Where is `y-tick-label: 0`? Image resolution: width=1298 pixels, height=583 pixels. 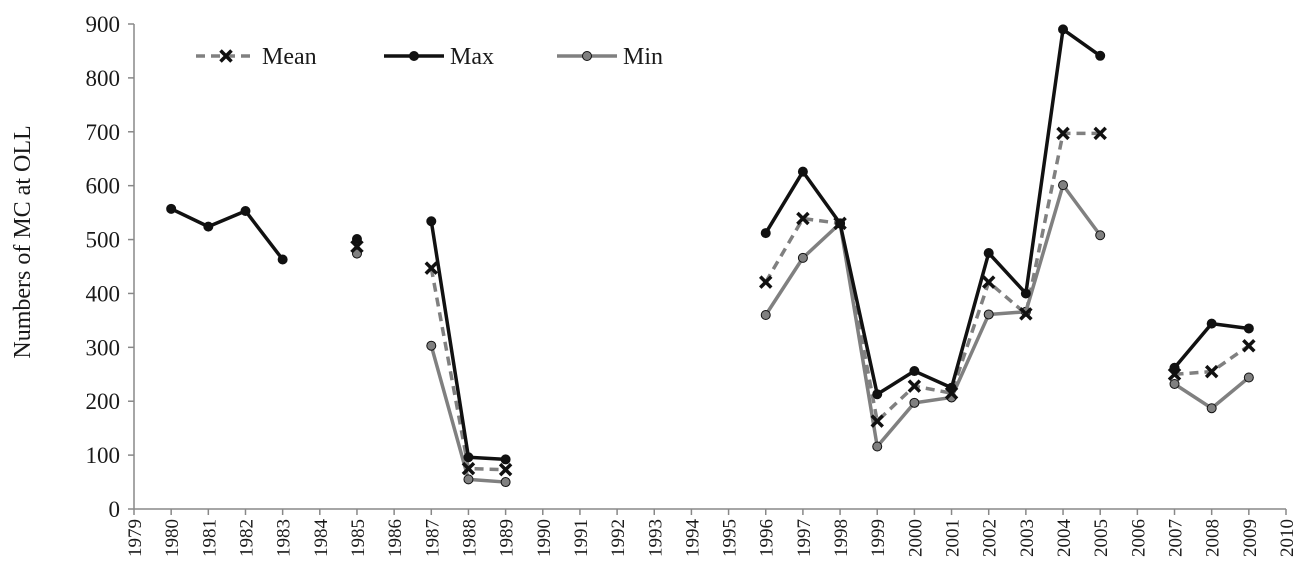 y-tick-label: 0 is located at coordinates (115, 509).